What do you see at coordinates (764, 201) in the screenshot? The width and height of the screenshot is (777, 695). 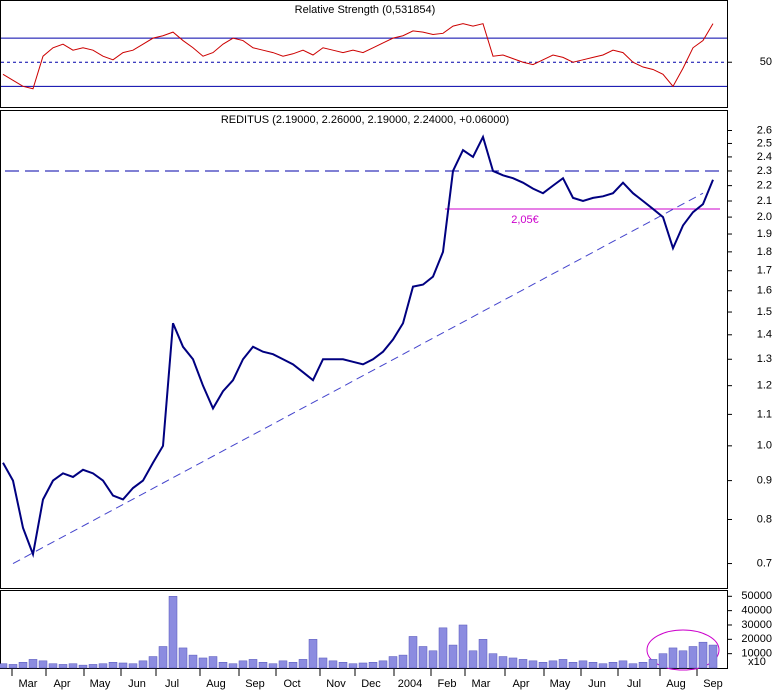 I see `y-tick-label: 2.1` at bounding box center [764, 201].